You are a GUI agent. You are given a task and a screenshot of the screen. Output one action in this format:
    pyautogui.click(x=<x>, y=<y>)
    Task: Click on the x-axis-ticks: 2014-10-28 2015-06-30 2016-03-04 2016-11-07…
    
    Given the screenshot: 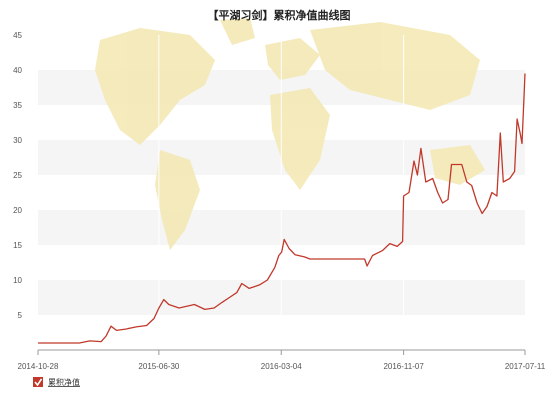 What is the action you would take?
    pyautogui.click(x=282, y=360)
    